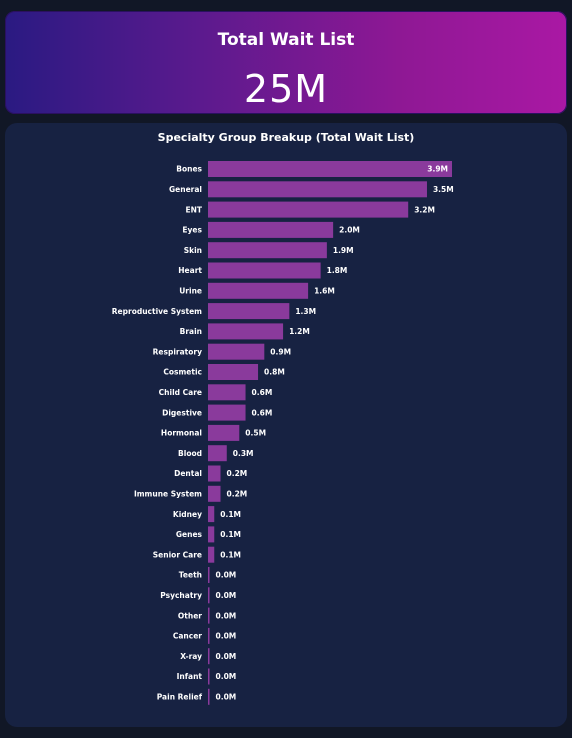  What do you see at coordinates (286, 40) in the screenshot?
I see `kpi-title: Total Wait List` at bounding box center [286, 40].